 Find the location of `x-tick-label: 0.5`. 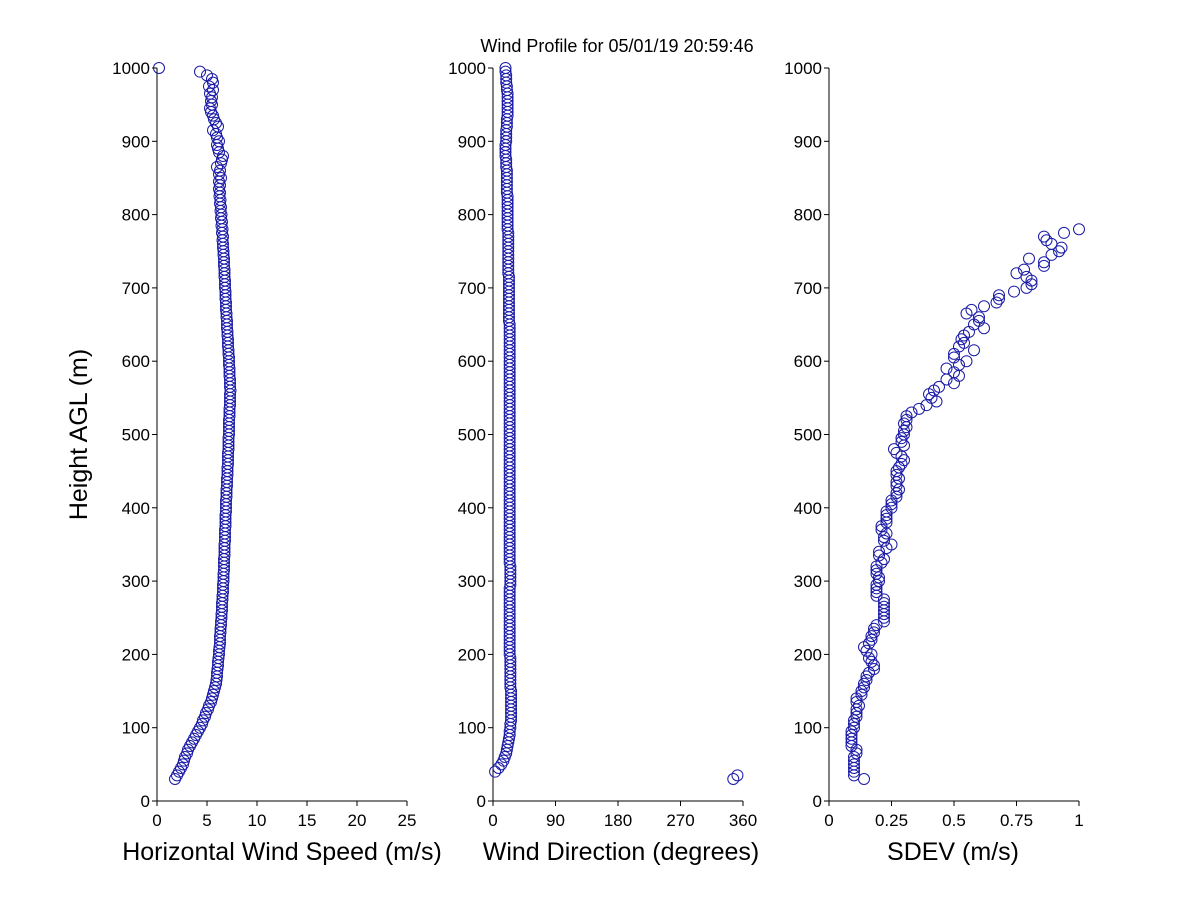

x-tick-label: 0.5 is located at coordinates (954, 820).